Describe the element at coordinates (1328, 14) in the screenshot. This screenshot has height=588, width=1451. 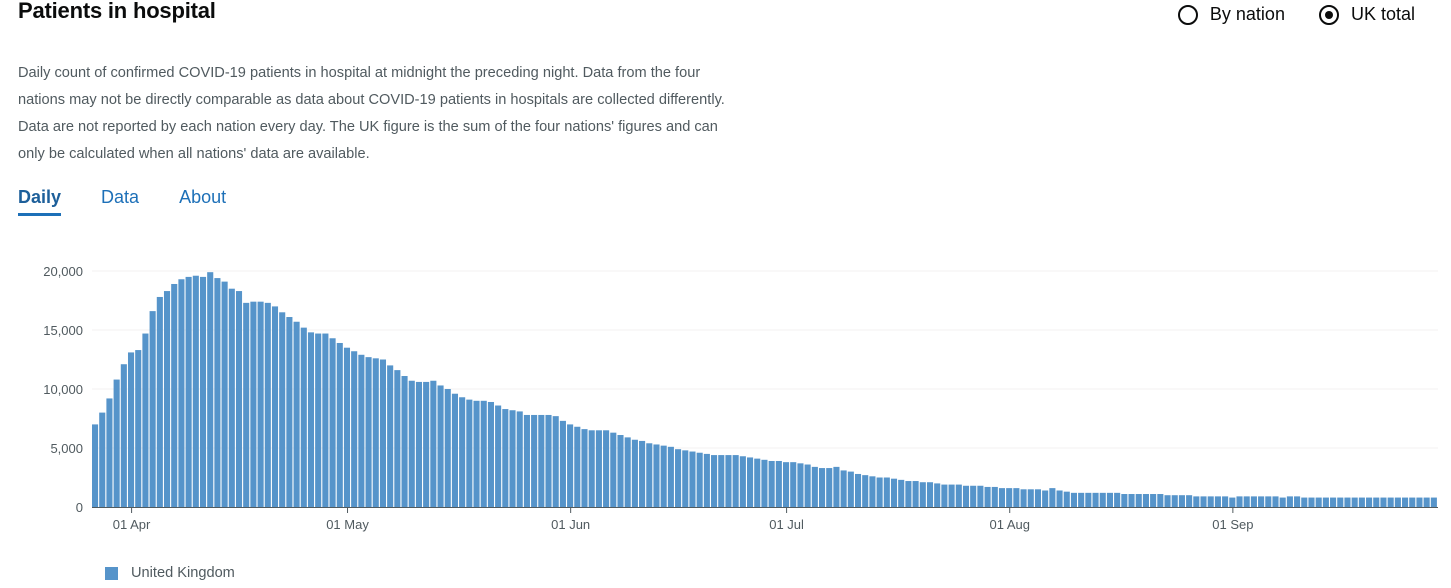
I see `radio-checked-icon` at that location.